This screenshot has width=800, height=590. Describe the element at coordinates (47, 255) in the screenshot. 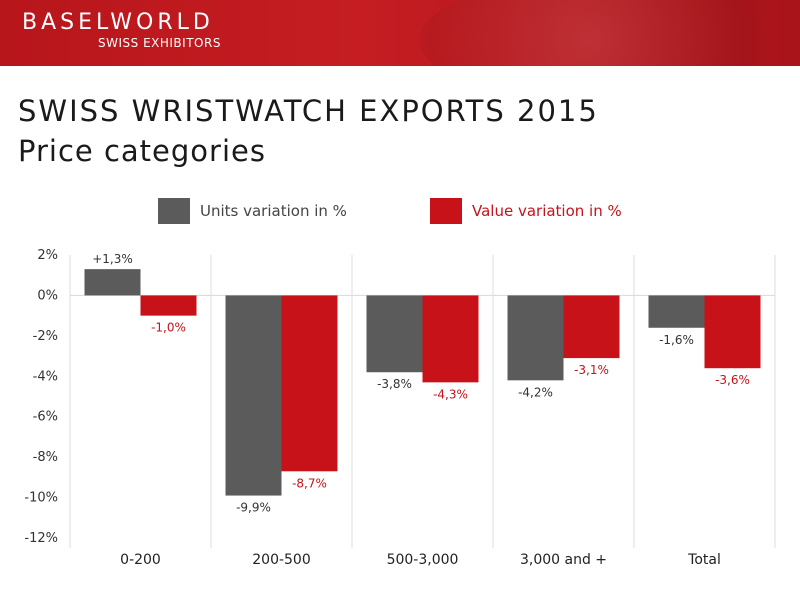

I see `y-tick-label: 2%` at that location.